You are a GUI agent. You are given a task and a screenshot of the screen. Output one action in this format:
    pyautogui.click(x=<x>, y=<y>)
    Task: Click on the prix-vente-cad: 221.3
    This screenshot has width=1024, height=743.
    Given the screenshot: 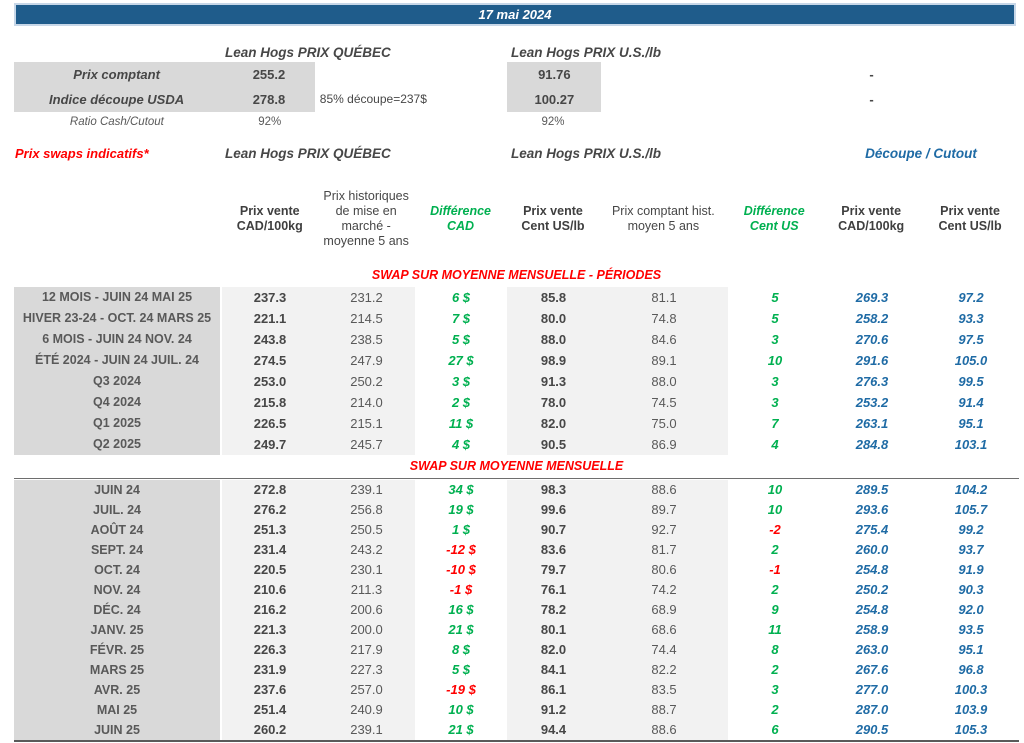 What is the action you would take?
    pyautogui.click(x=270, y=630)
    